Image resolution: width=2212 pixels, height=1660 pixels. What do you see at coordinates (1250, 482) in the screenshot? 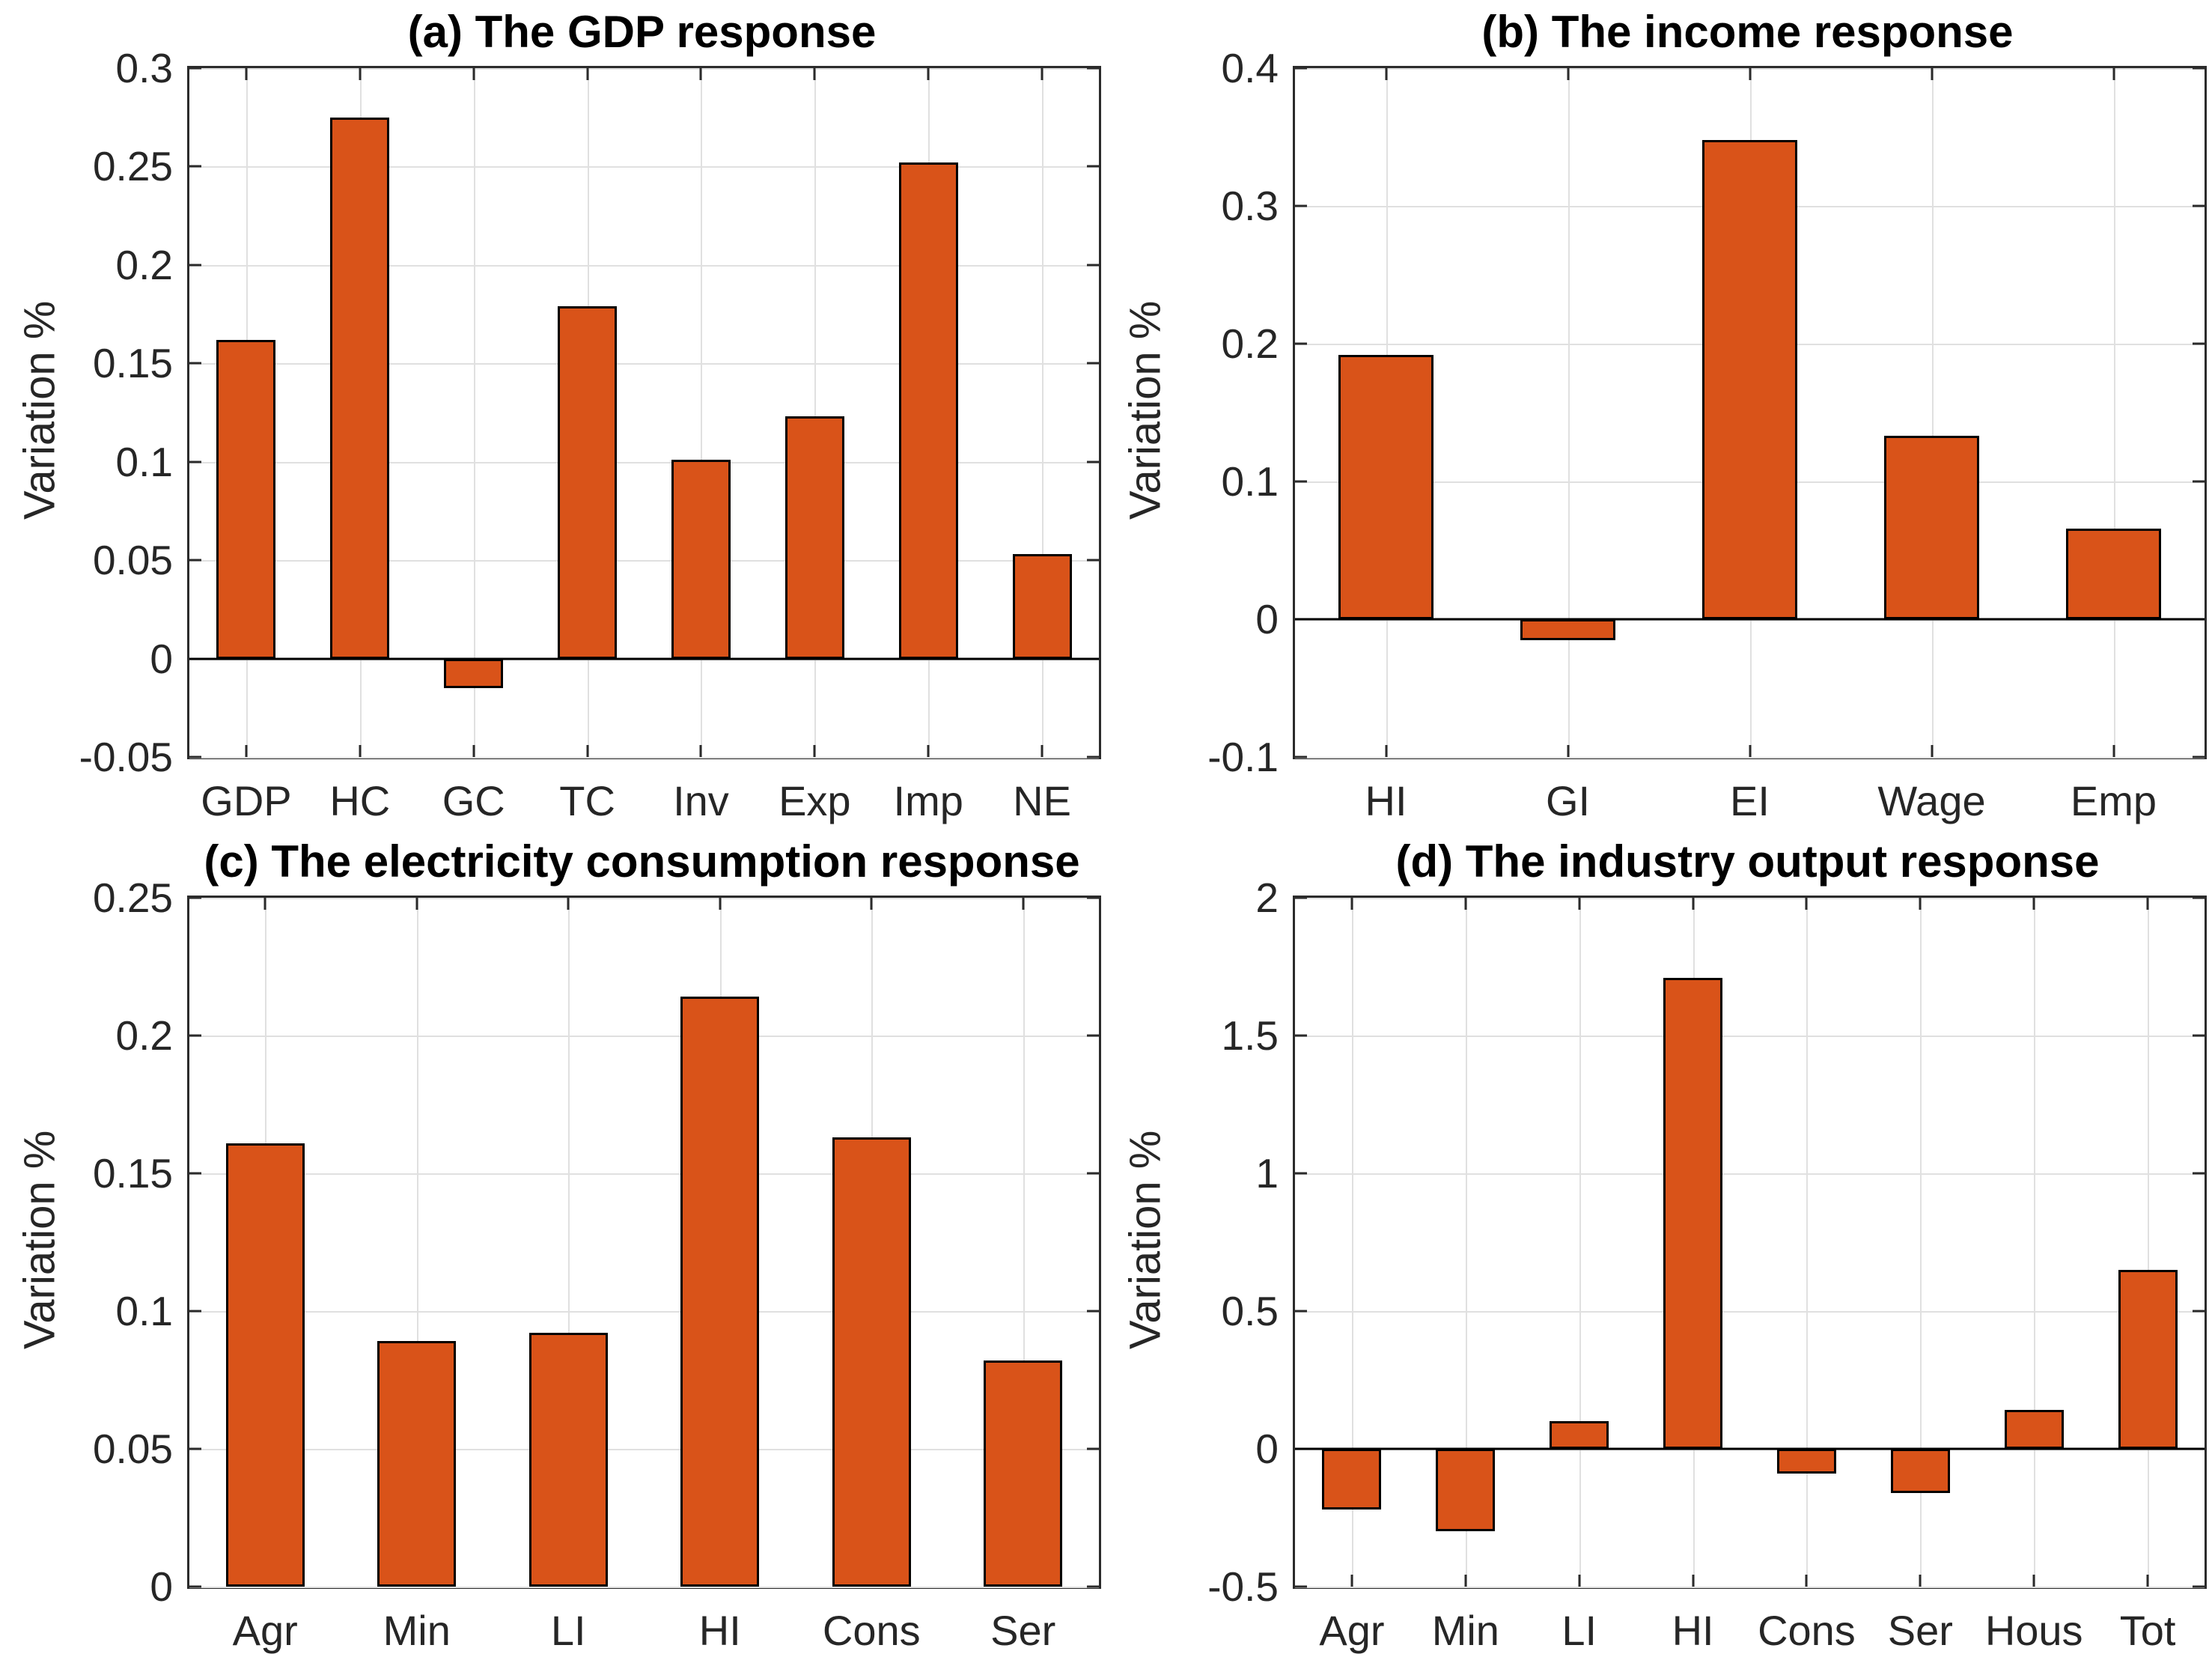
I see `y-tick-label: 0.1` at bounding box center [1250, 482].